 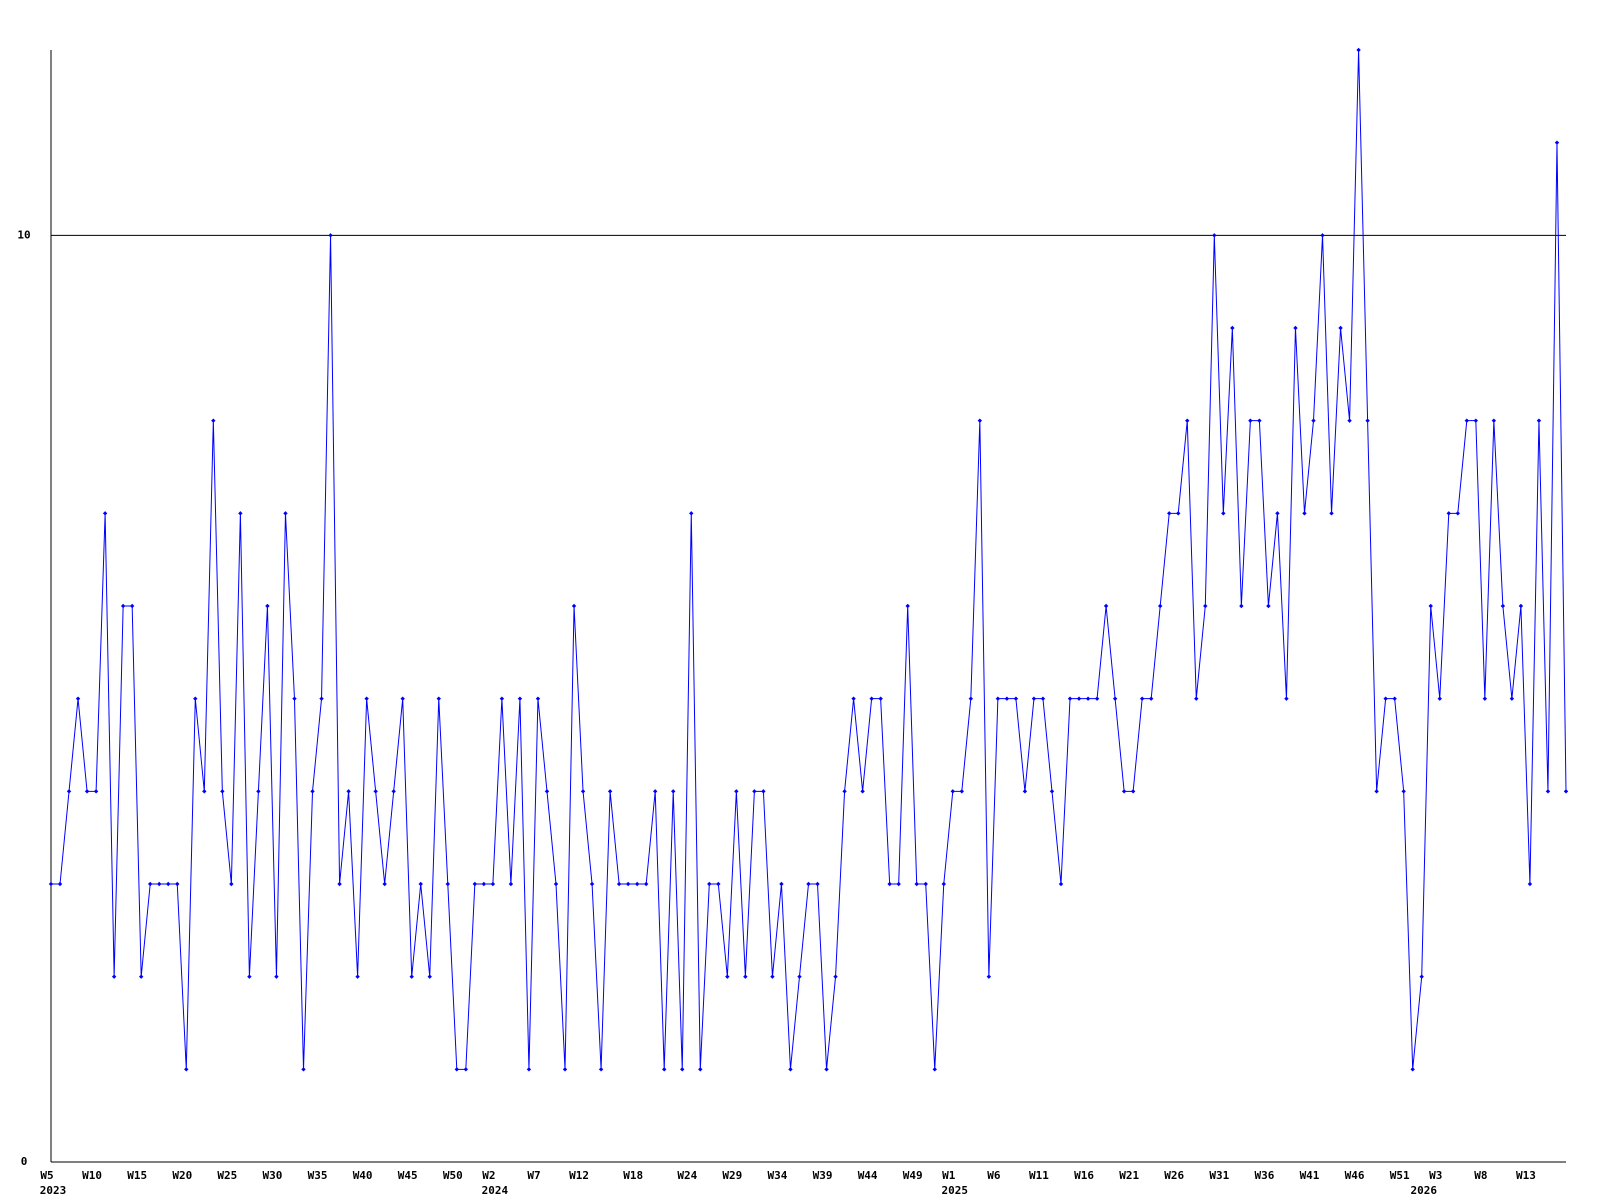 I want to click on x-year-label: 2025, so click(x=955, y=1190).